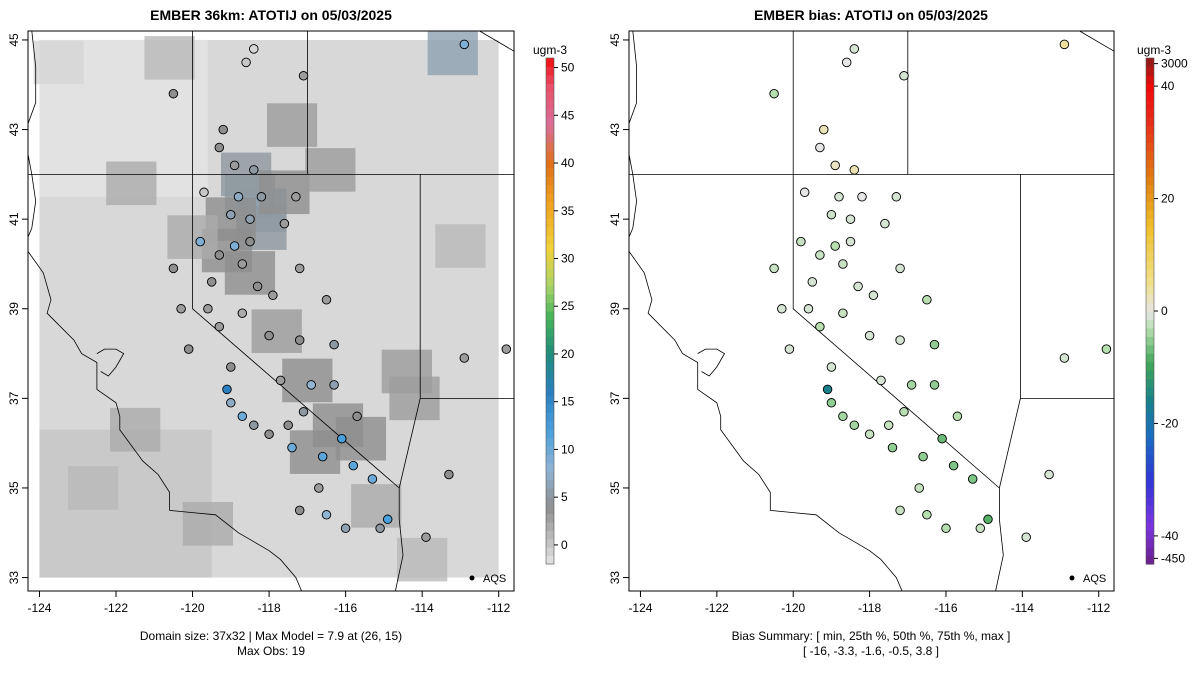 The width and height of the screenshot is (1200, 677). Describe the element at coordinates (869, 608) in the screenshot. I see `x-tick-label: -118` at that location.